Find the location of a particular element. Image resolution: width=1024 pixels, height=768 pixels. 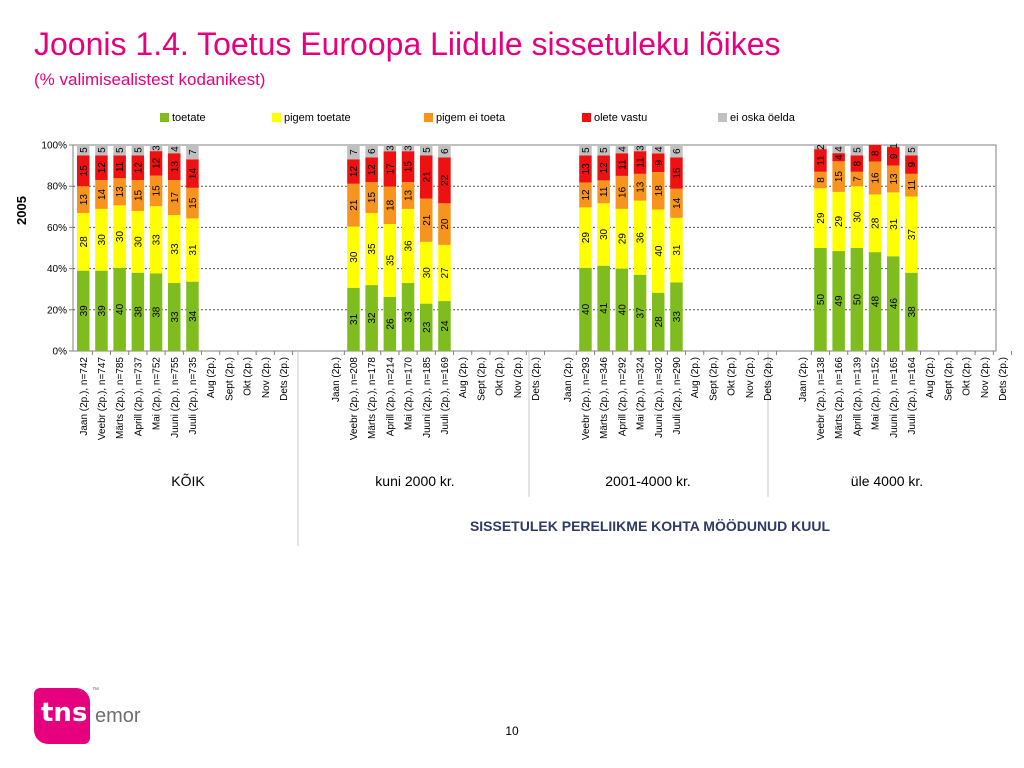

x-tick-label: Aug (2p.) is located at coordinates (463, 377).